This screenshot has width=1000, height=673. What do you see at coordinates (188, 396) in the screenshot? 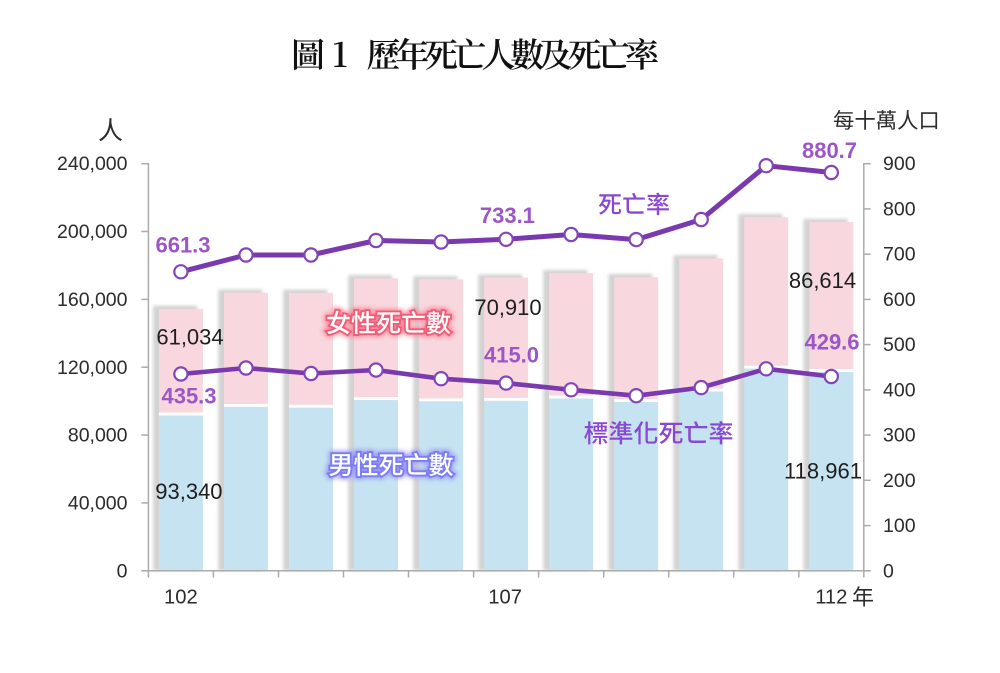
I see `svg-text: 435.3` at bounding box center [188, 396].